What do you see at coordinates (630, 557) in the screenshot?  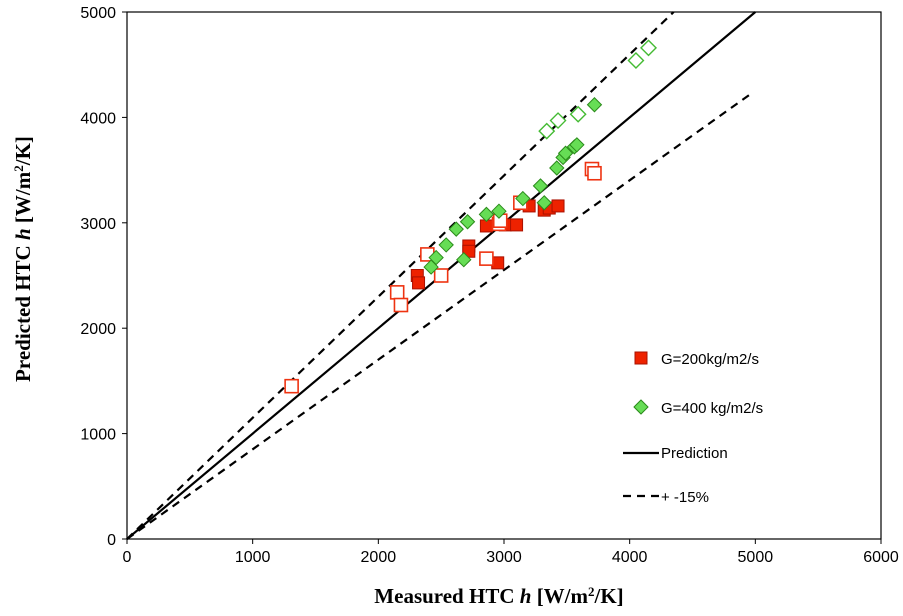 I see `x-tick-label: 4000` at bounding box center [630, 557].